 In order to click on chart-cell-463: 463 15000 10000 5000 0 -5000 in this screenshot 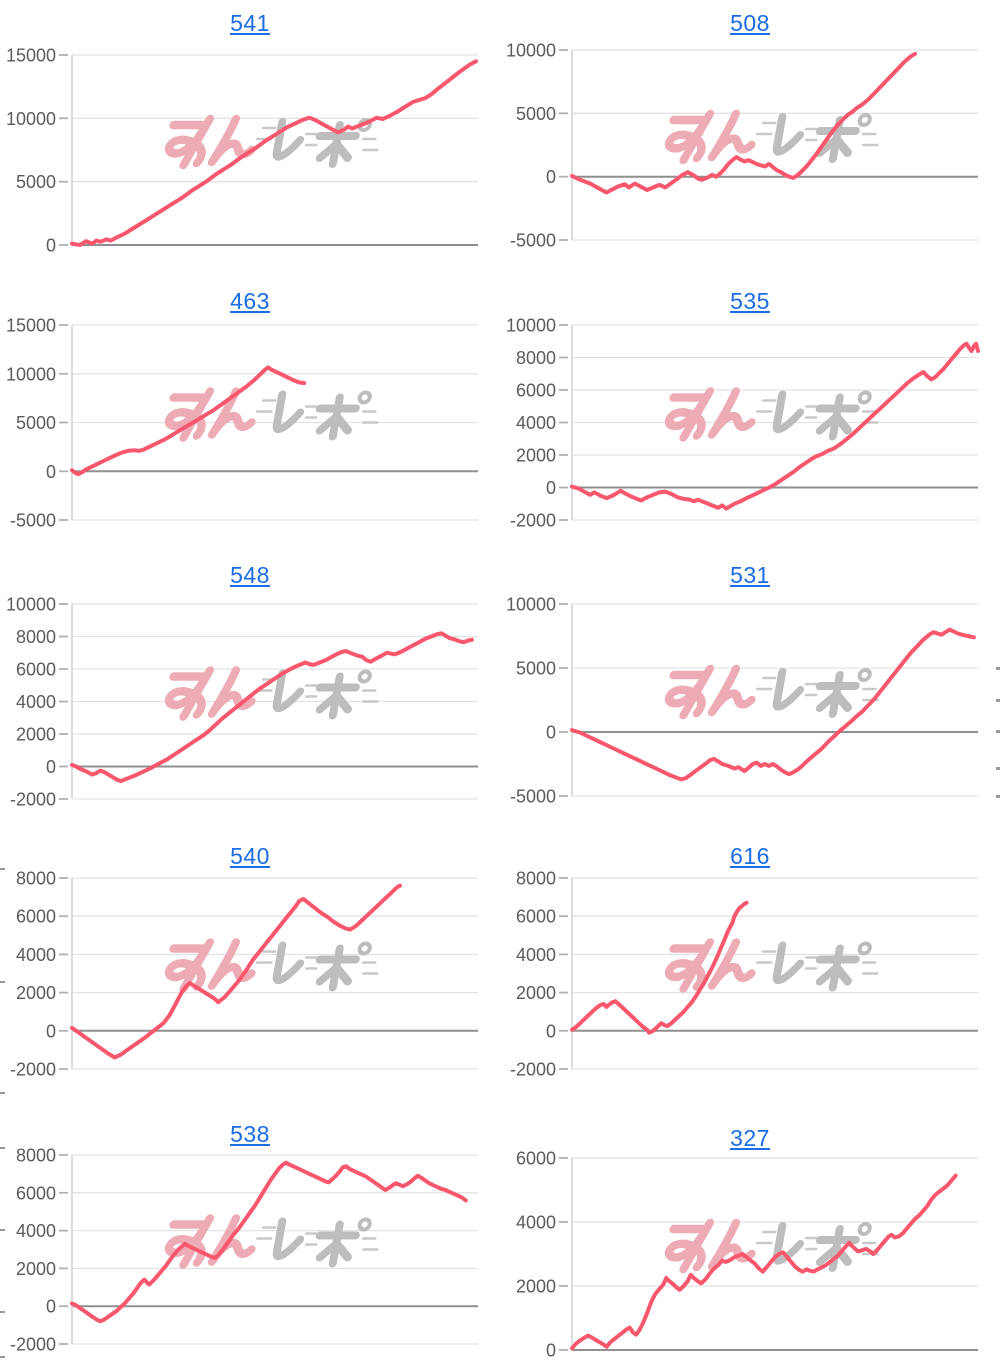, I will do `click(250, 411)`.